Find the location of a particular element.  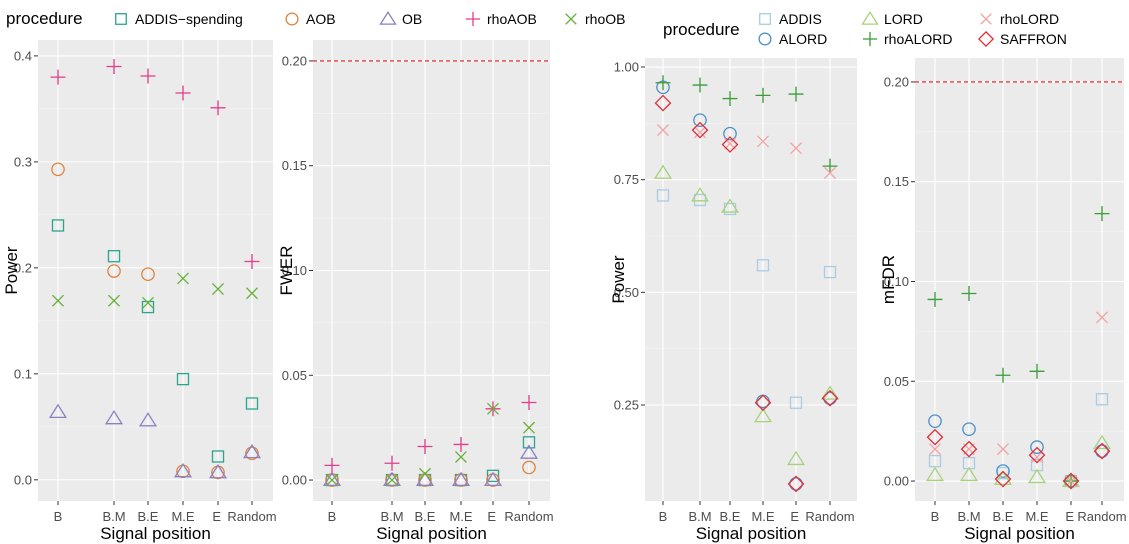

legend_right-label-alord: ALORD is located at coordinates (803, 39).